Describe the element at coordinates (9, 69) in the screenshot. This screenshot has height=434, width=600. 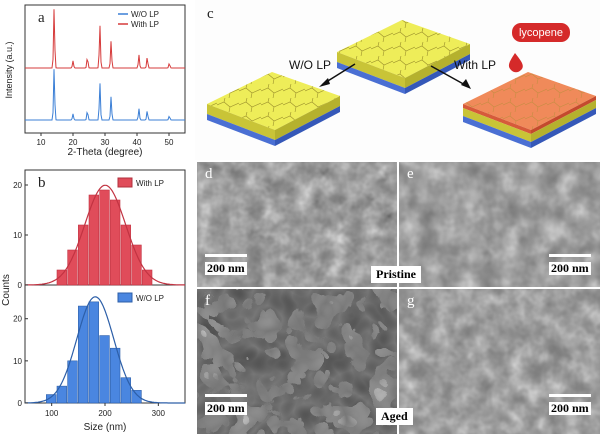
I see `xrd-ylabel: Intensity (a.u.)` at that location.